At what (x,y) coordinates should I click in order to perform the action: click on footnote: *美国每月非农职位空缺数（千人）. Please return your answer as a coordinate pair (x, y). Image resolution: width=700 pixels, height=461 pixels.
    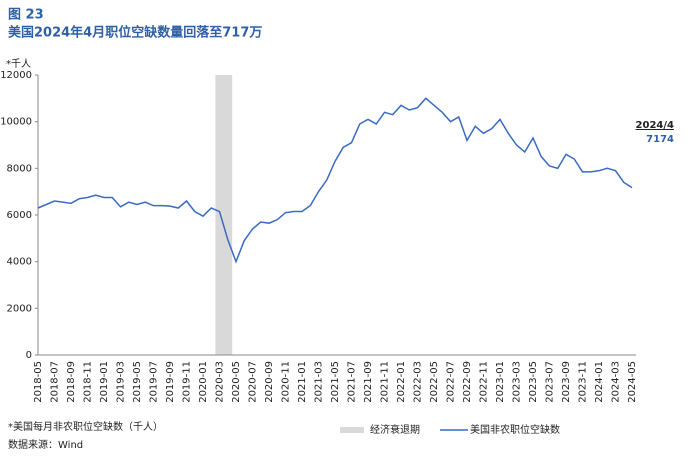
    Looking at the image, I should click on (85, 426).